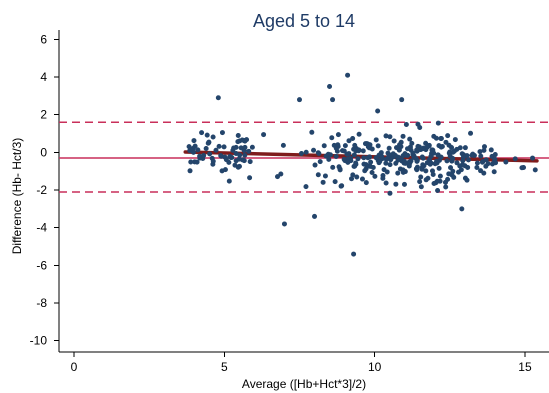  Describe the element at coordinates (17, 196) in the screenshot. I see `y-axis-label: Difference (Hb- Hct/3)` at that location.